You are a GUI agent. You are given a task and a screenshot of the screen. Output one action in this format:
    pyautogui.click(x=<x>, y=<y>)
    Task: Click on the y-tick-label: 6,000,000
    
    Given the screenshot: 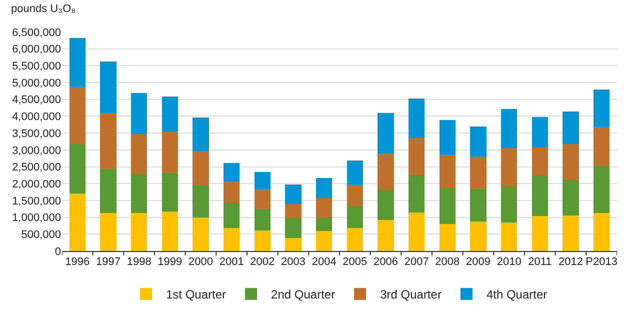 What is the action you would take?
    pyautogui.click(x=36, y=50)
    